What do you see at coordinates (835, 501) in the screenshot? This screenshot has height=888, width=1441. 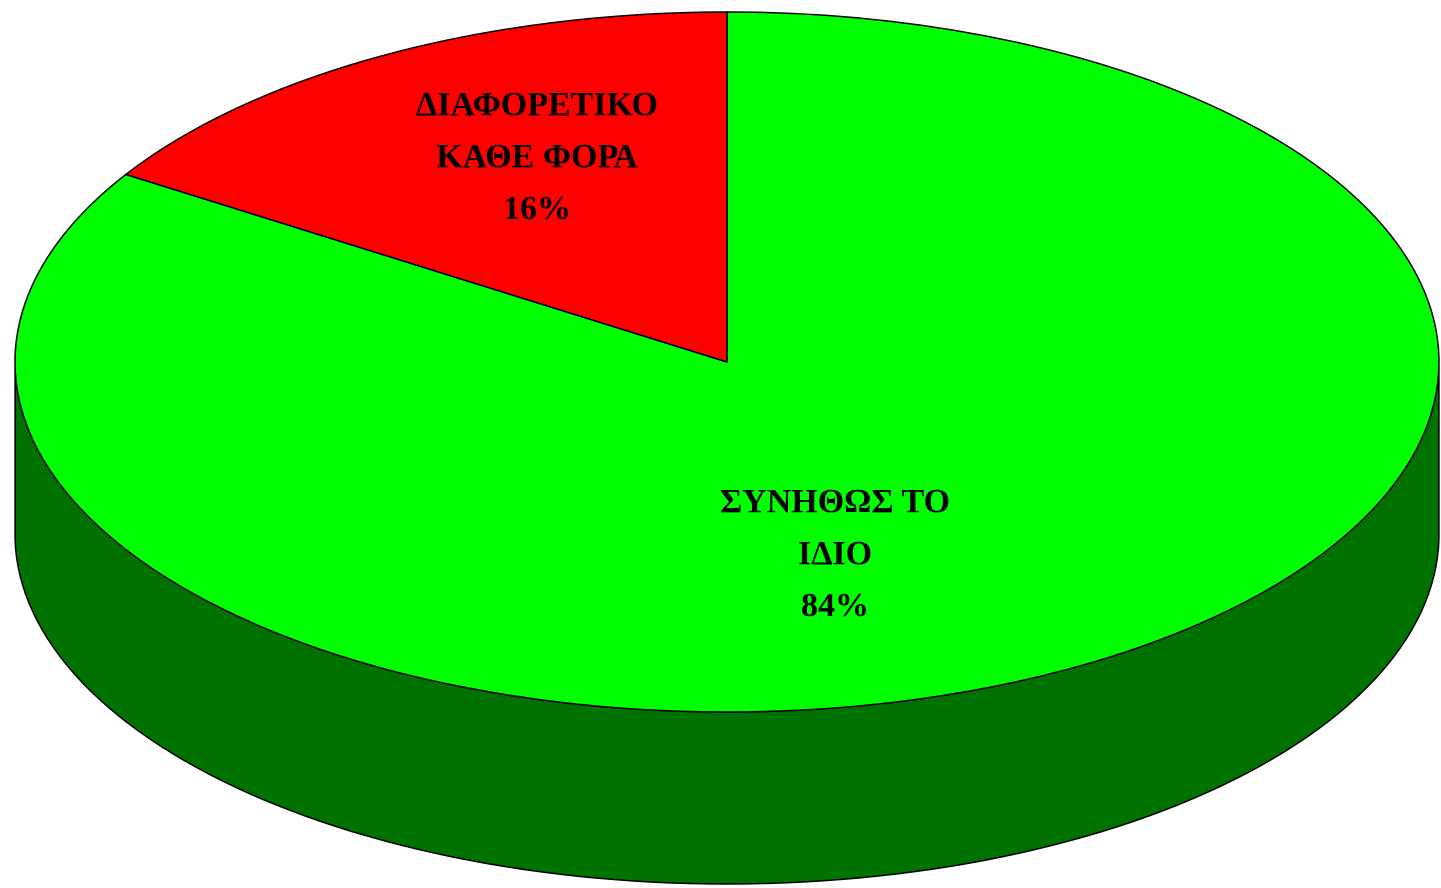 I see `slice-category-label-0: ΣΥΝΗΘΩΣ ΤΟ` at bounding box center [835, 501].